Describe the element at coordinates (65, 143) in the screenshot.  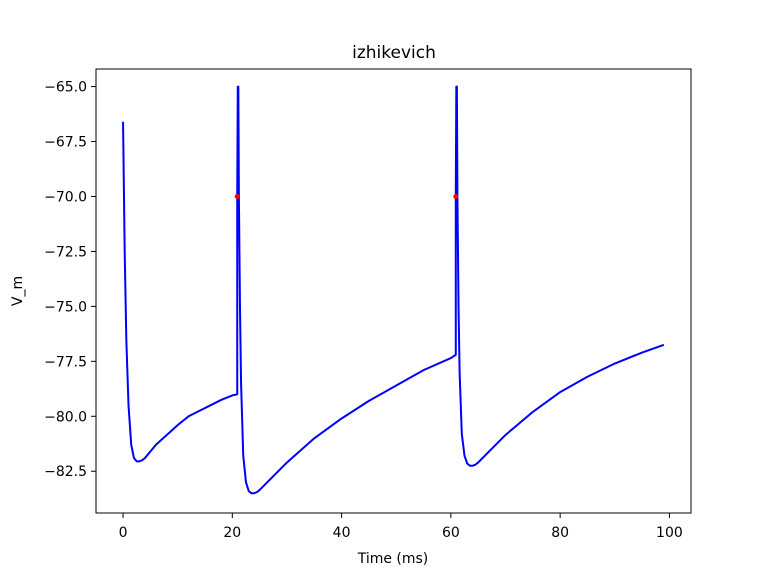
I see `y-tick-label: −67.5` at that location.